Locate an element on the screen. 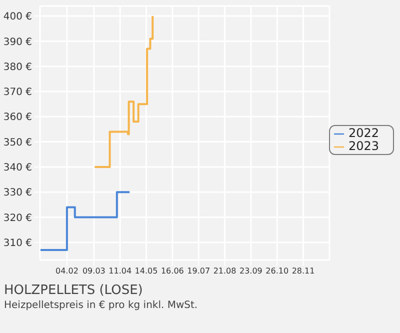  x-tick-label: 26.10 is located at coordinates (277, 271).